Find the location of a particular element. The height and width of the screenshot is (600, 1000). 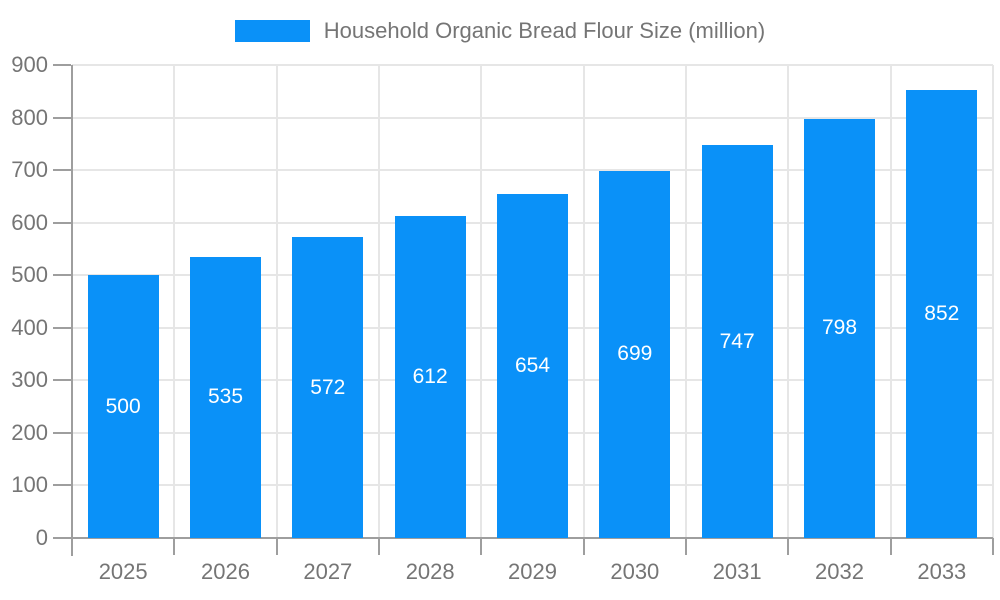

x-axis-category-label: 2031 is located at coordinates (737, 571).